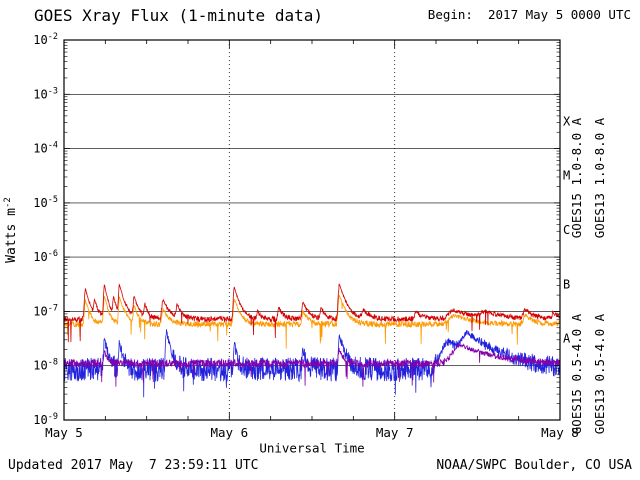  What do you see at coordinates (576, 373) in the screenshot?
I see `legend-goes15-short: GOES15 0.5-4.0 A` at bounding box center [576, 373].